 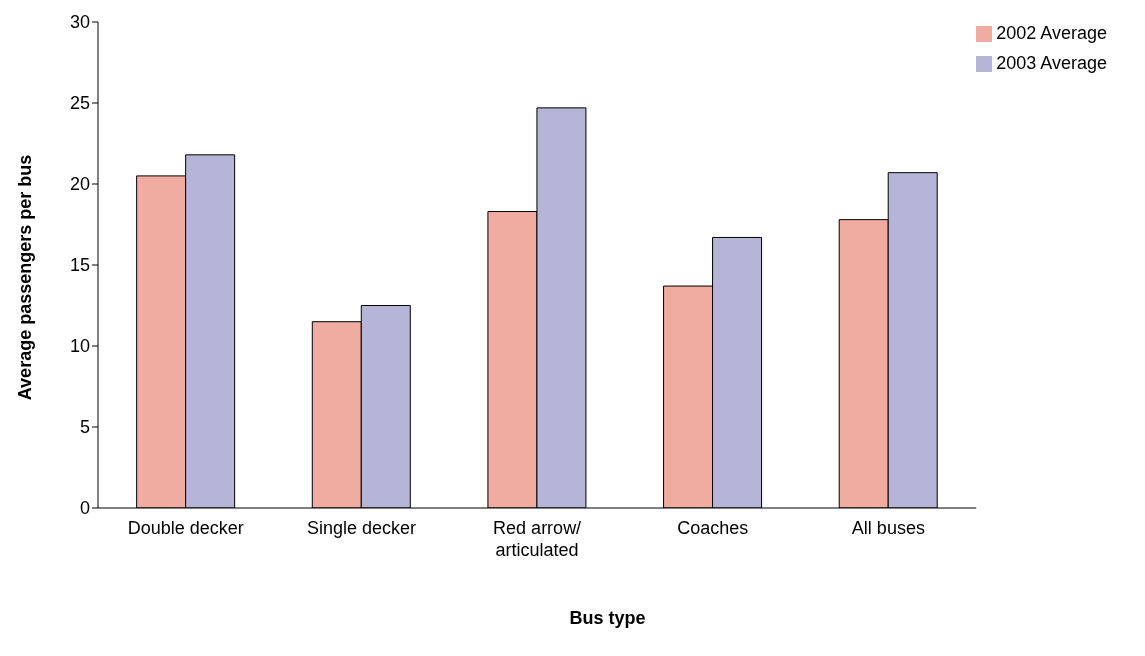 What do you see at coordinates (185, 528) in the screenshot?
I see `x-tick-label: Double decker` at bounding box center [185, 528].